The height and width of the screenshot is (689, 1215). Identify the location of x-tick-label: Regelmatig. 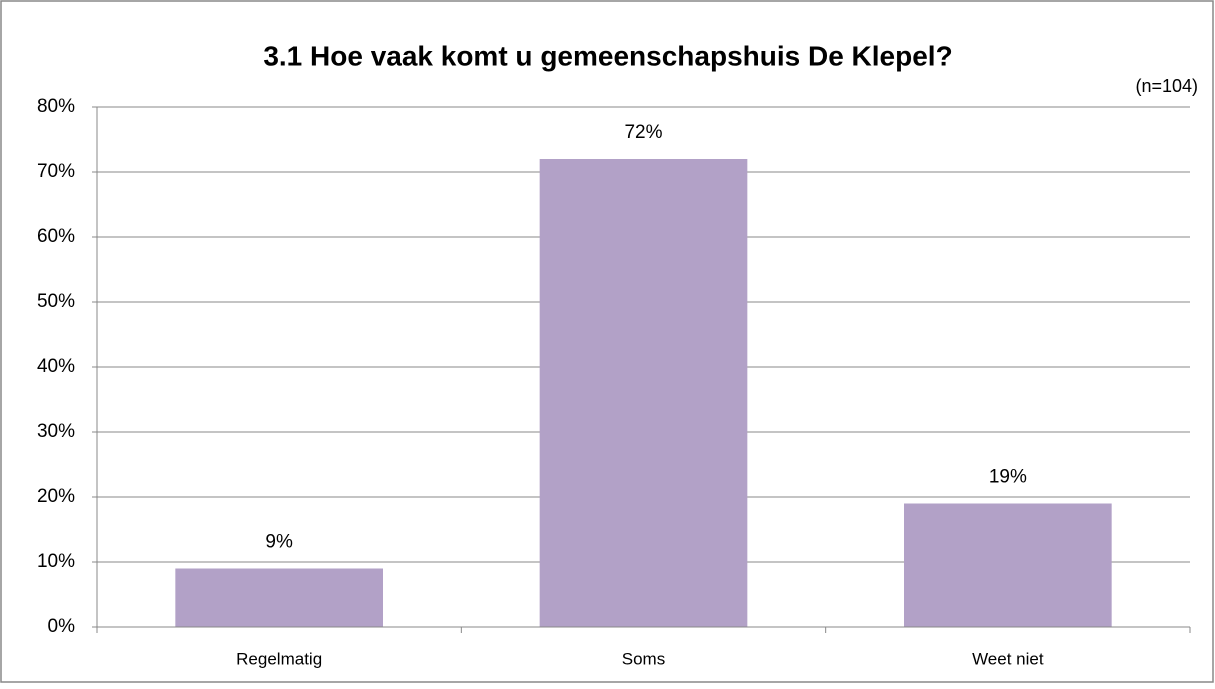
(279, 658).